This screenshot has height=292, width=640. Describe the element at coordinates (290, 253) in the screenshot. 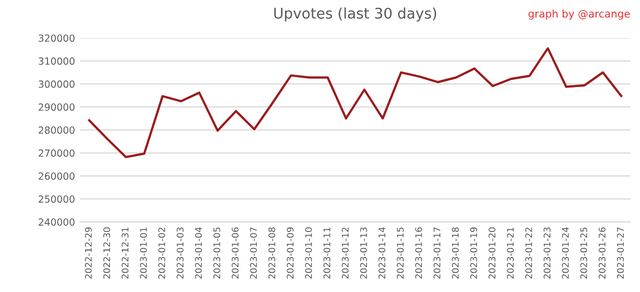

I see `x-tick-label: 2023-01-09` at that location.